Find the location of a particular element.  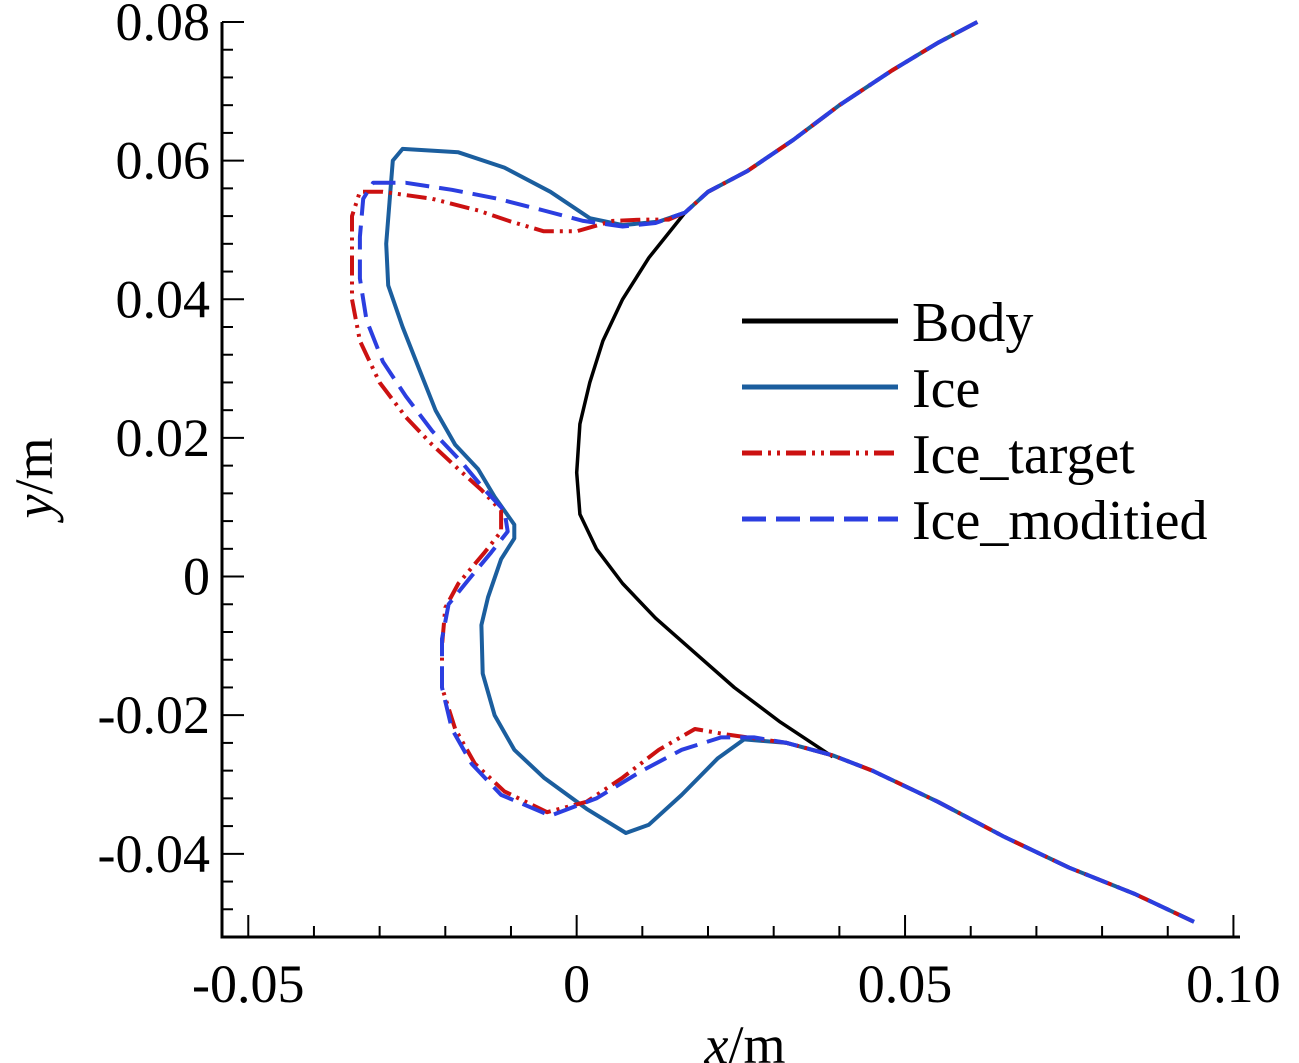

x-axis-title-var: x is located at coordinates (716, 1039).